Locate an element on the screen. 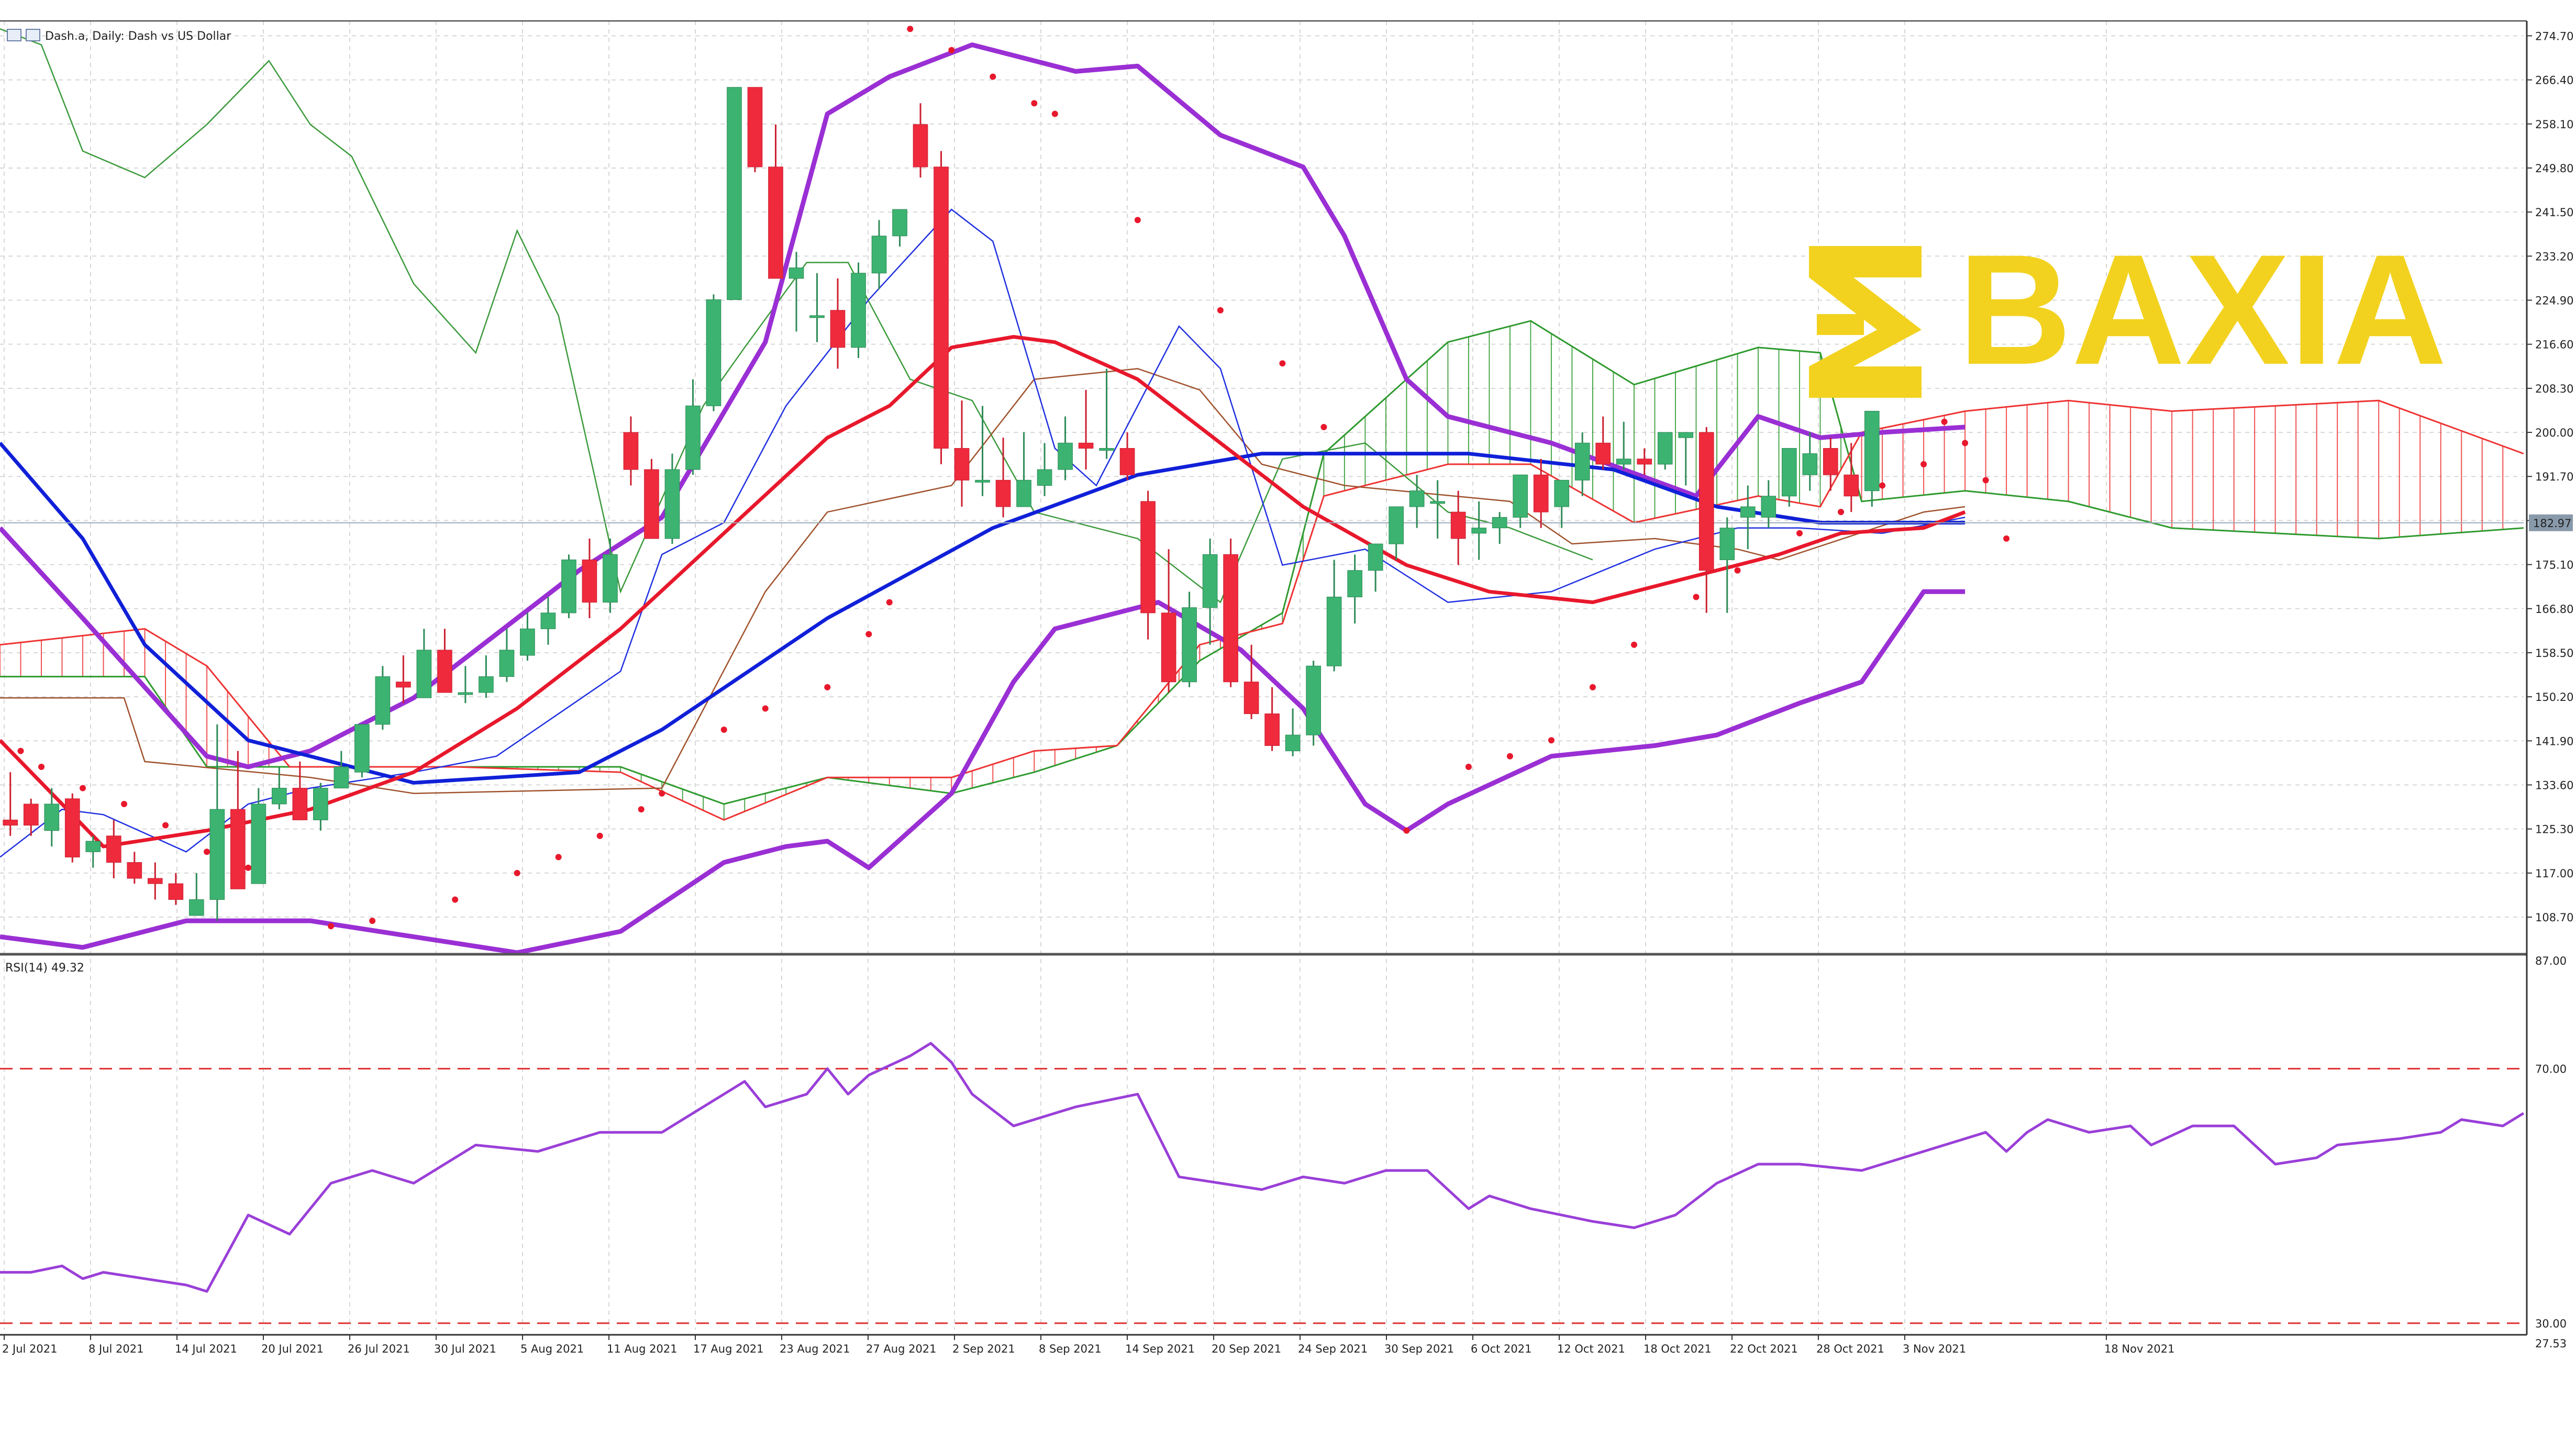  rsi-tick-label: 87.00 is located at coordinates (2551, 961).